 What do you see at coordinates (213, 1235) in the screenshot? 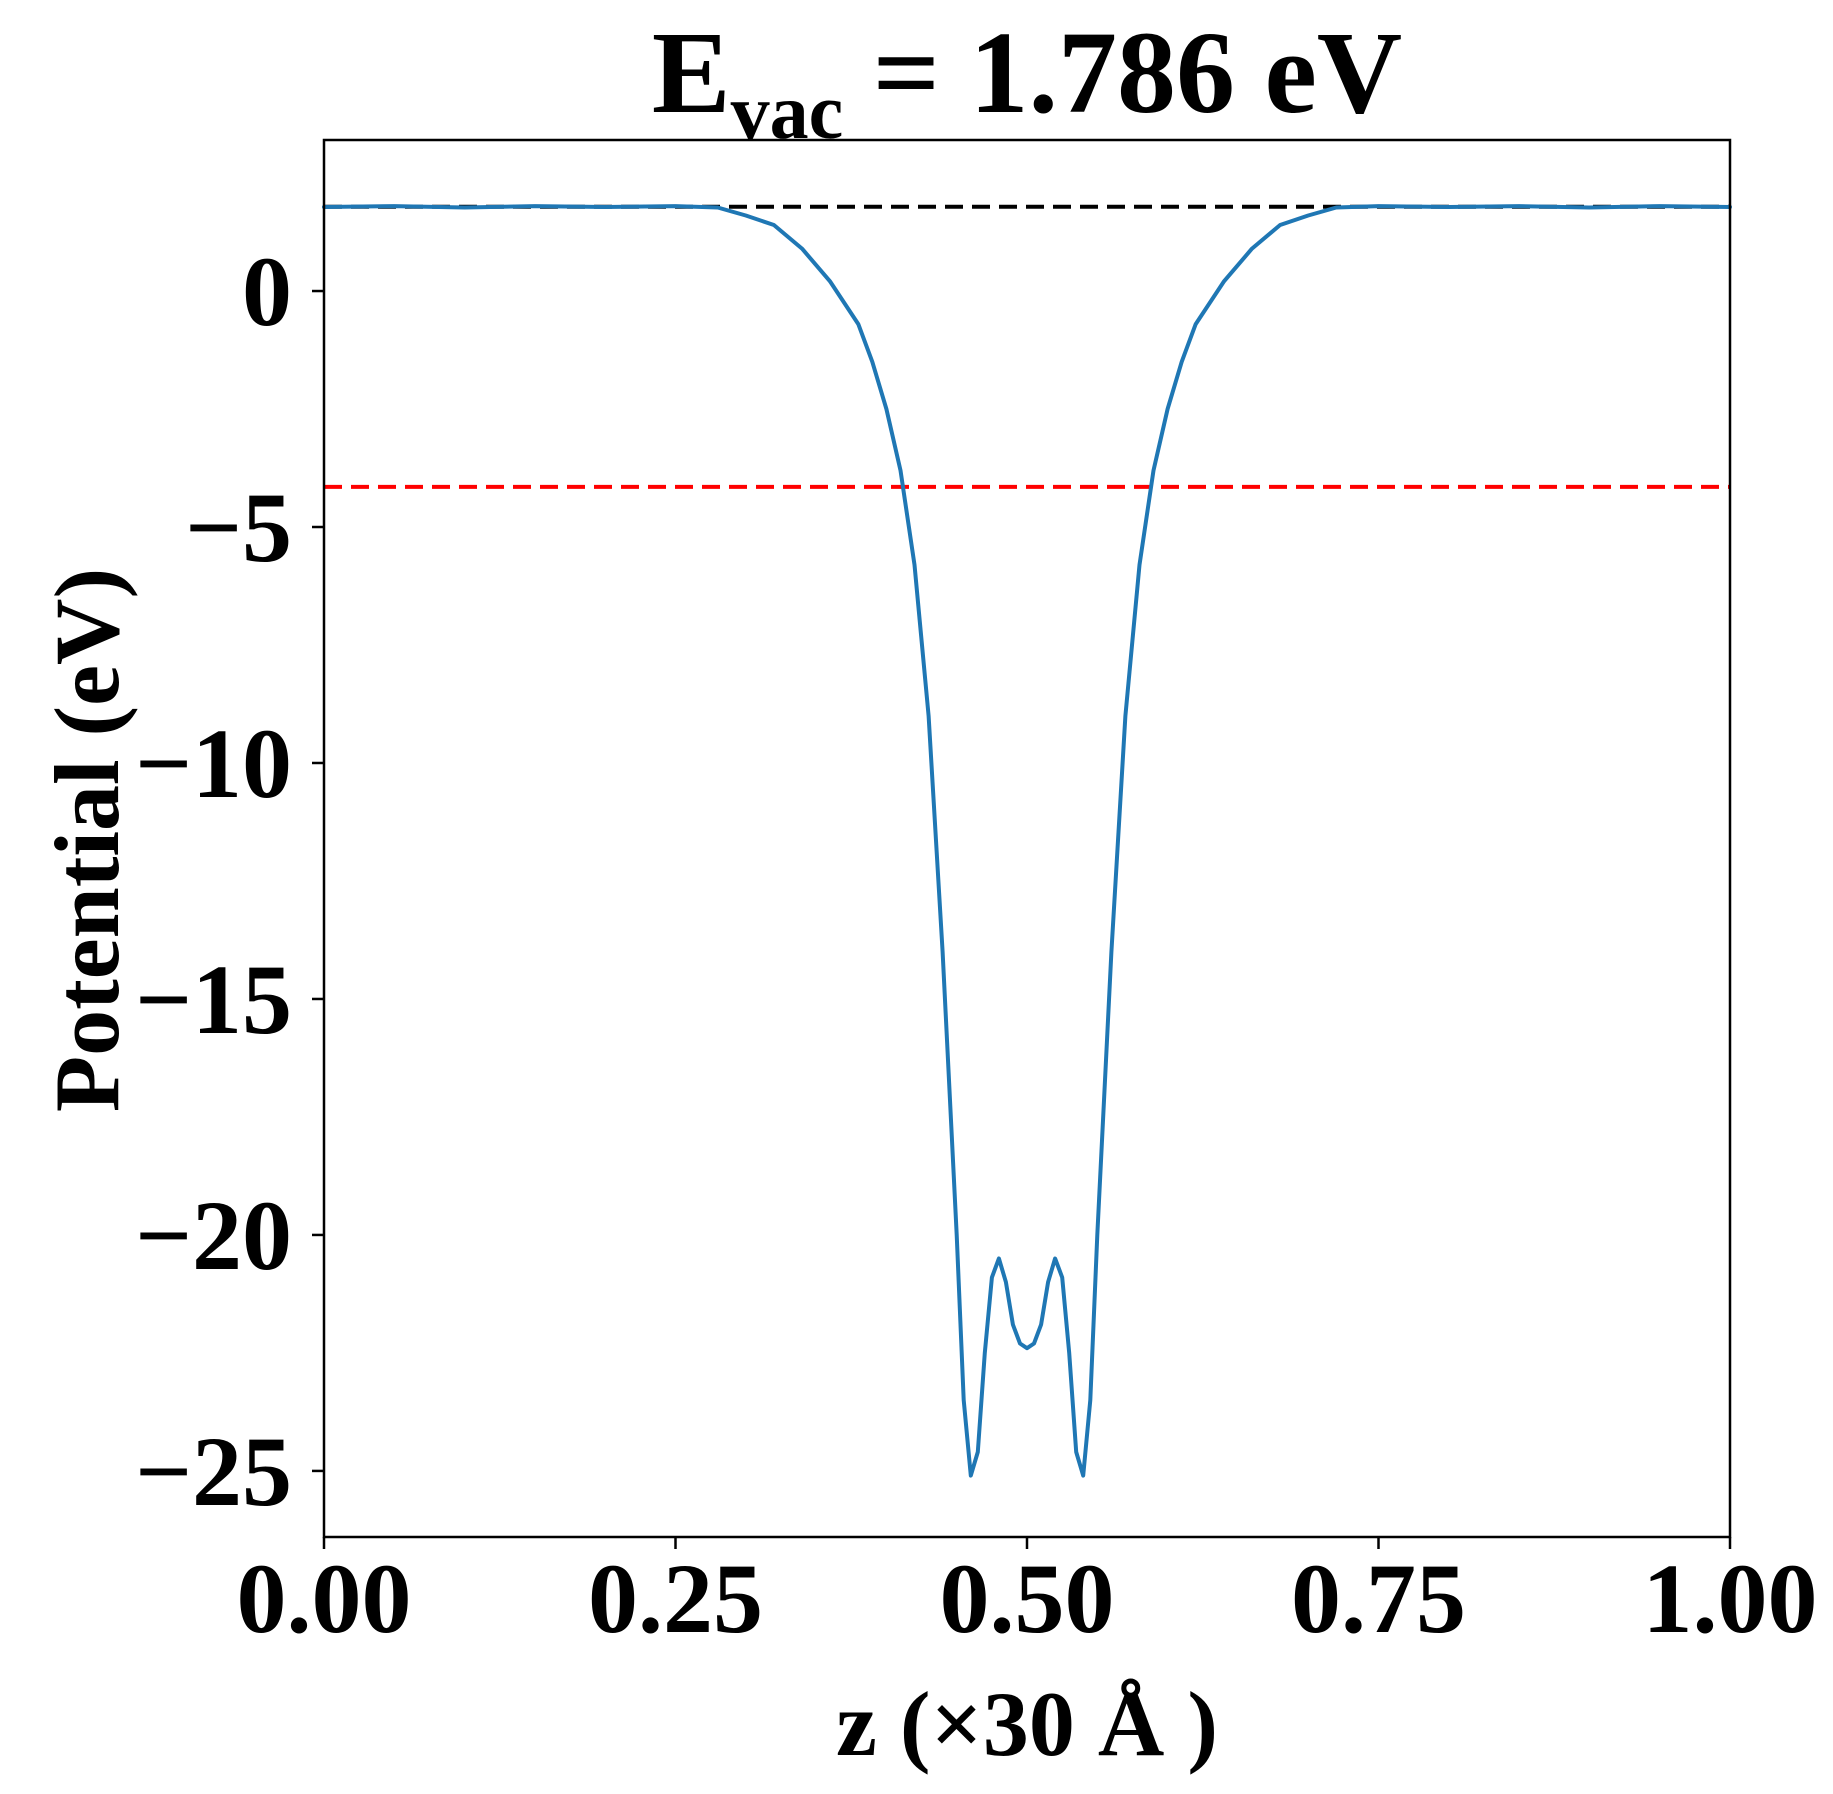
I see `y-tick-label-4: −20` at bounding box center [213, 1235].